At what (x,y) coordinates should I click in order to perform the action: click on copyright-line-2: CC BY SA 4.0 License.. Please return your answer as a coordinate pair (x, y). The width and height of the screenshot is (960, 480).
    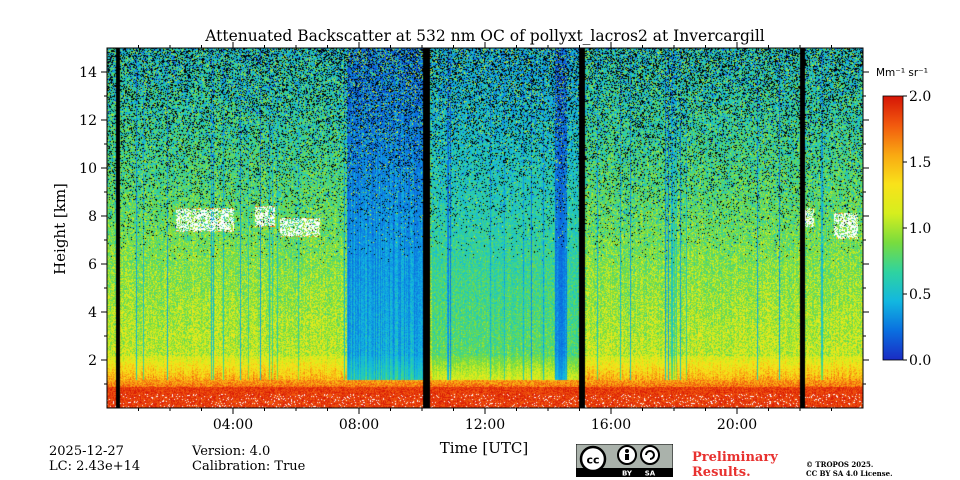
    Looking at the image, I should click on (849, 473).